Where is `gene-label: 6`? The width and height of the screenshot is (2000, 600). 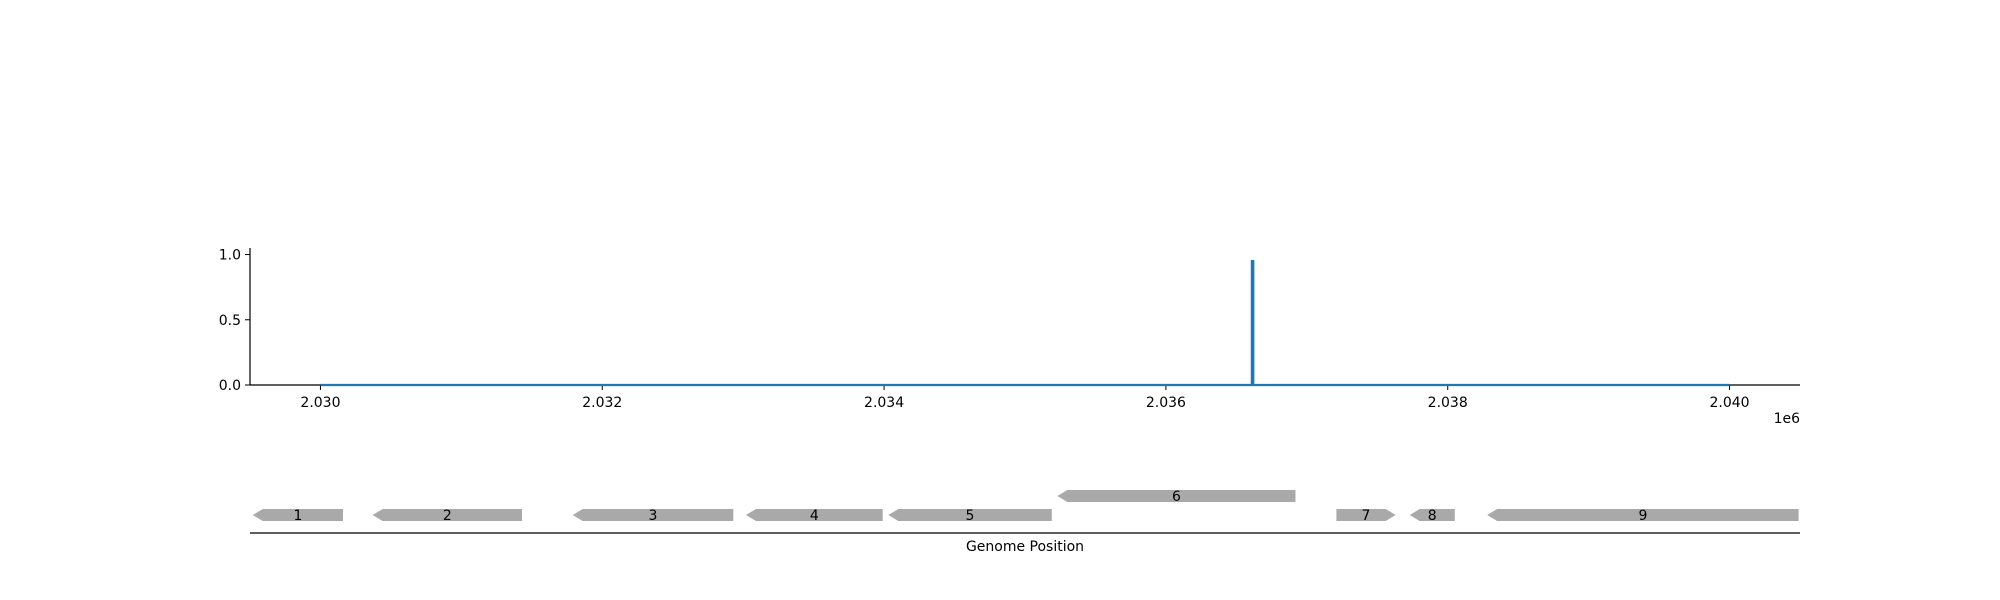 gene-label: 6 is located at coordinates (1176, 497).